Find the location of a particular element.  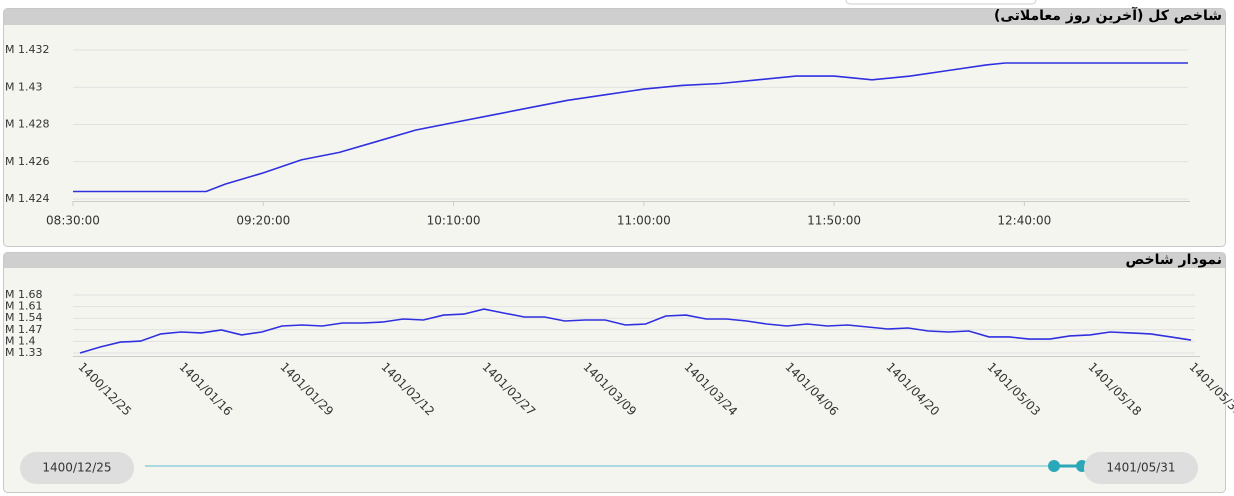

y-tick-label: M 1.47 is located at coordinates (23, 329).